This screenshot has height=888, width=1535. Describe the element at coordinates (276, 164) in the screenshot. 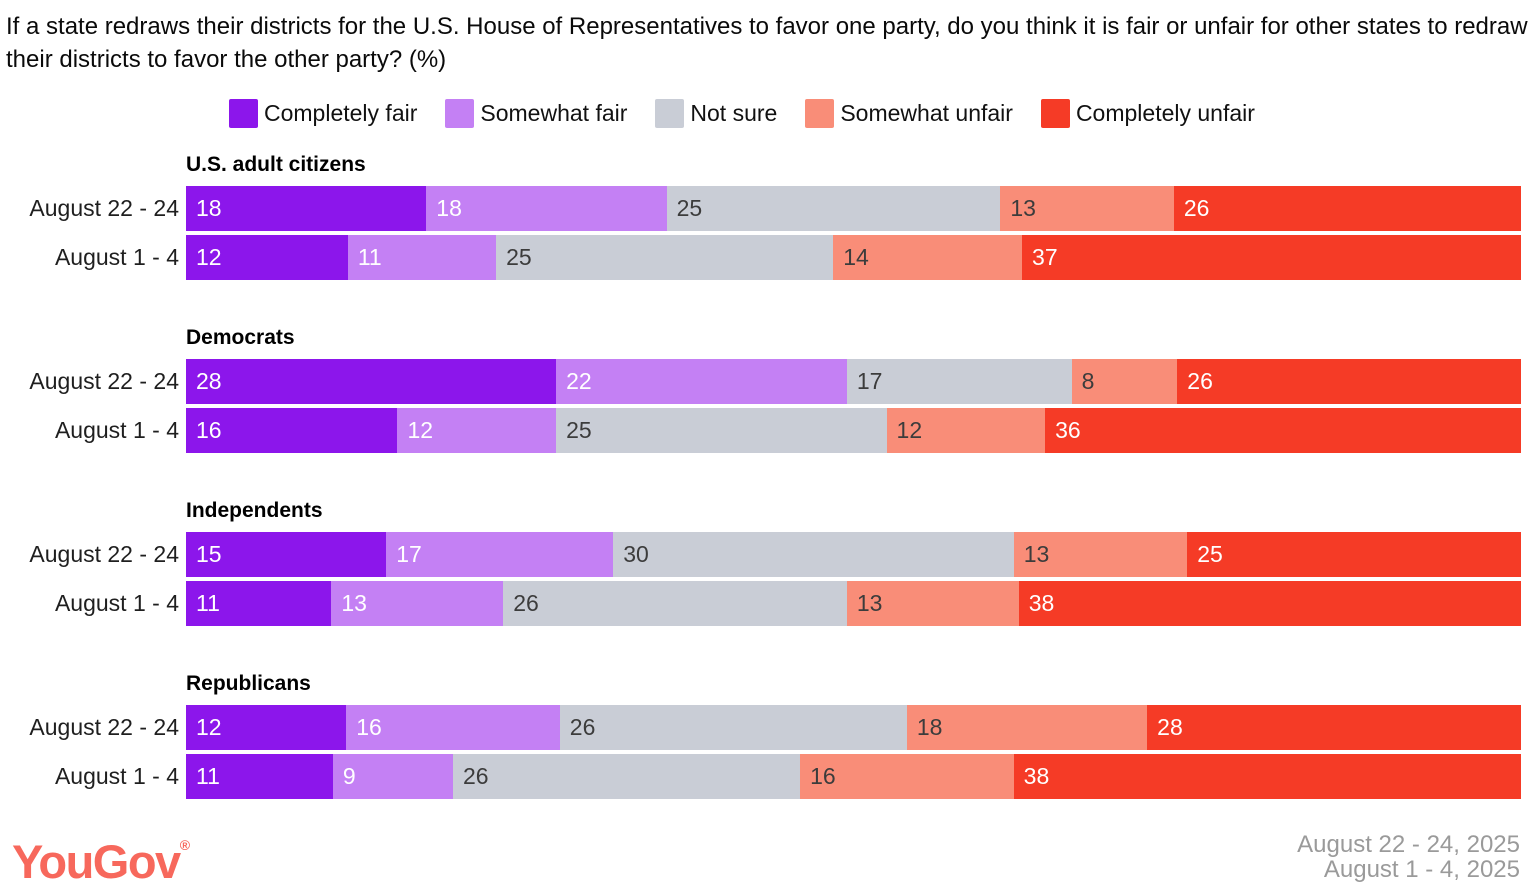

I see `group-title: U.S. adult citizens` at that location.